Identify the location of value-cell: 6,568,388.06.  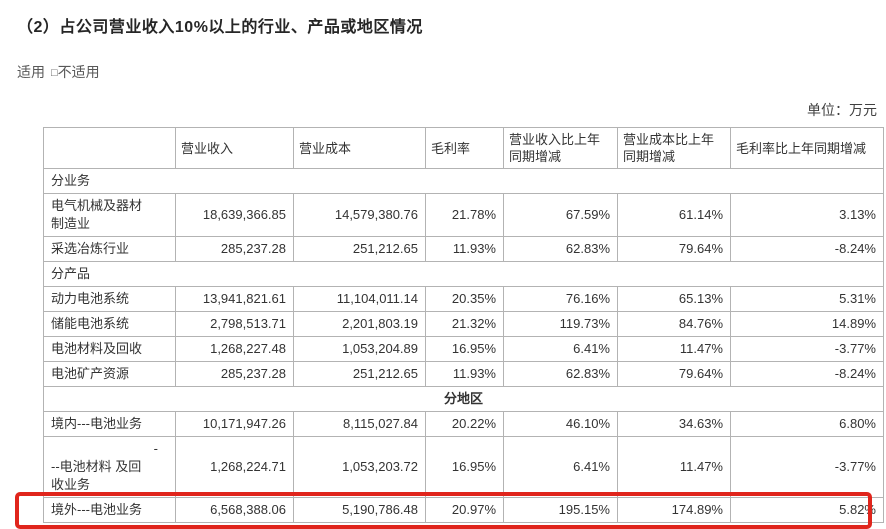
(234, 510).